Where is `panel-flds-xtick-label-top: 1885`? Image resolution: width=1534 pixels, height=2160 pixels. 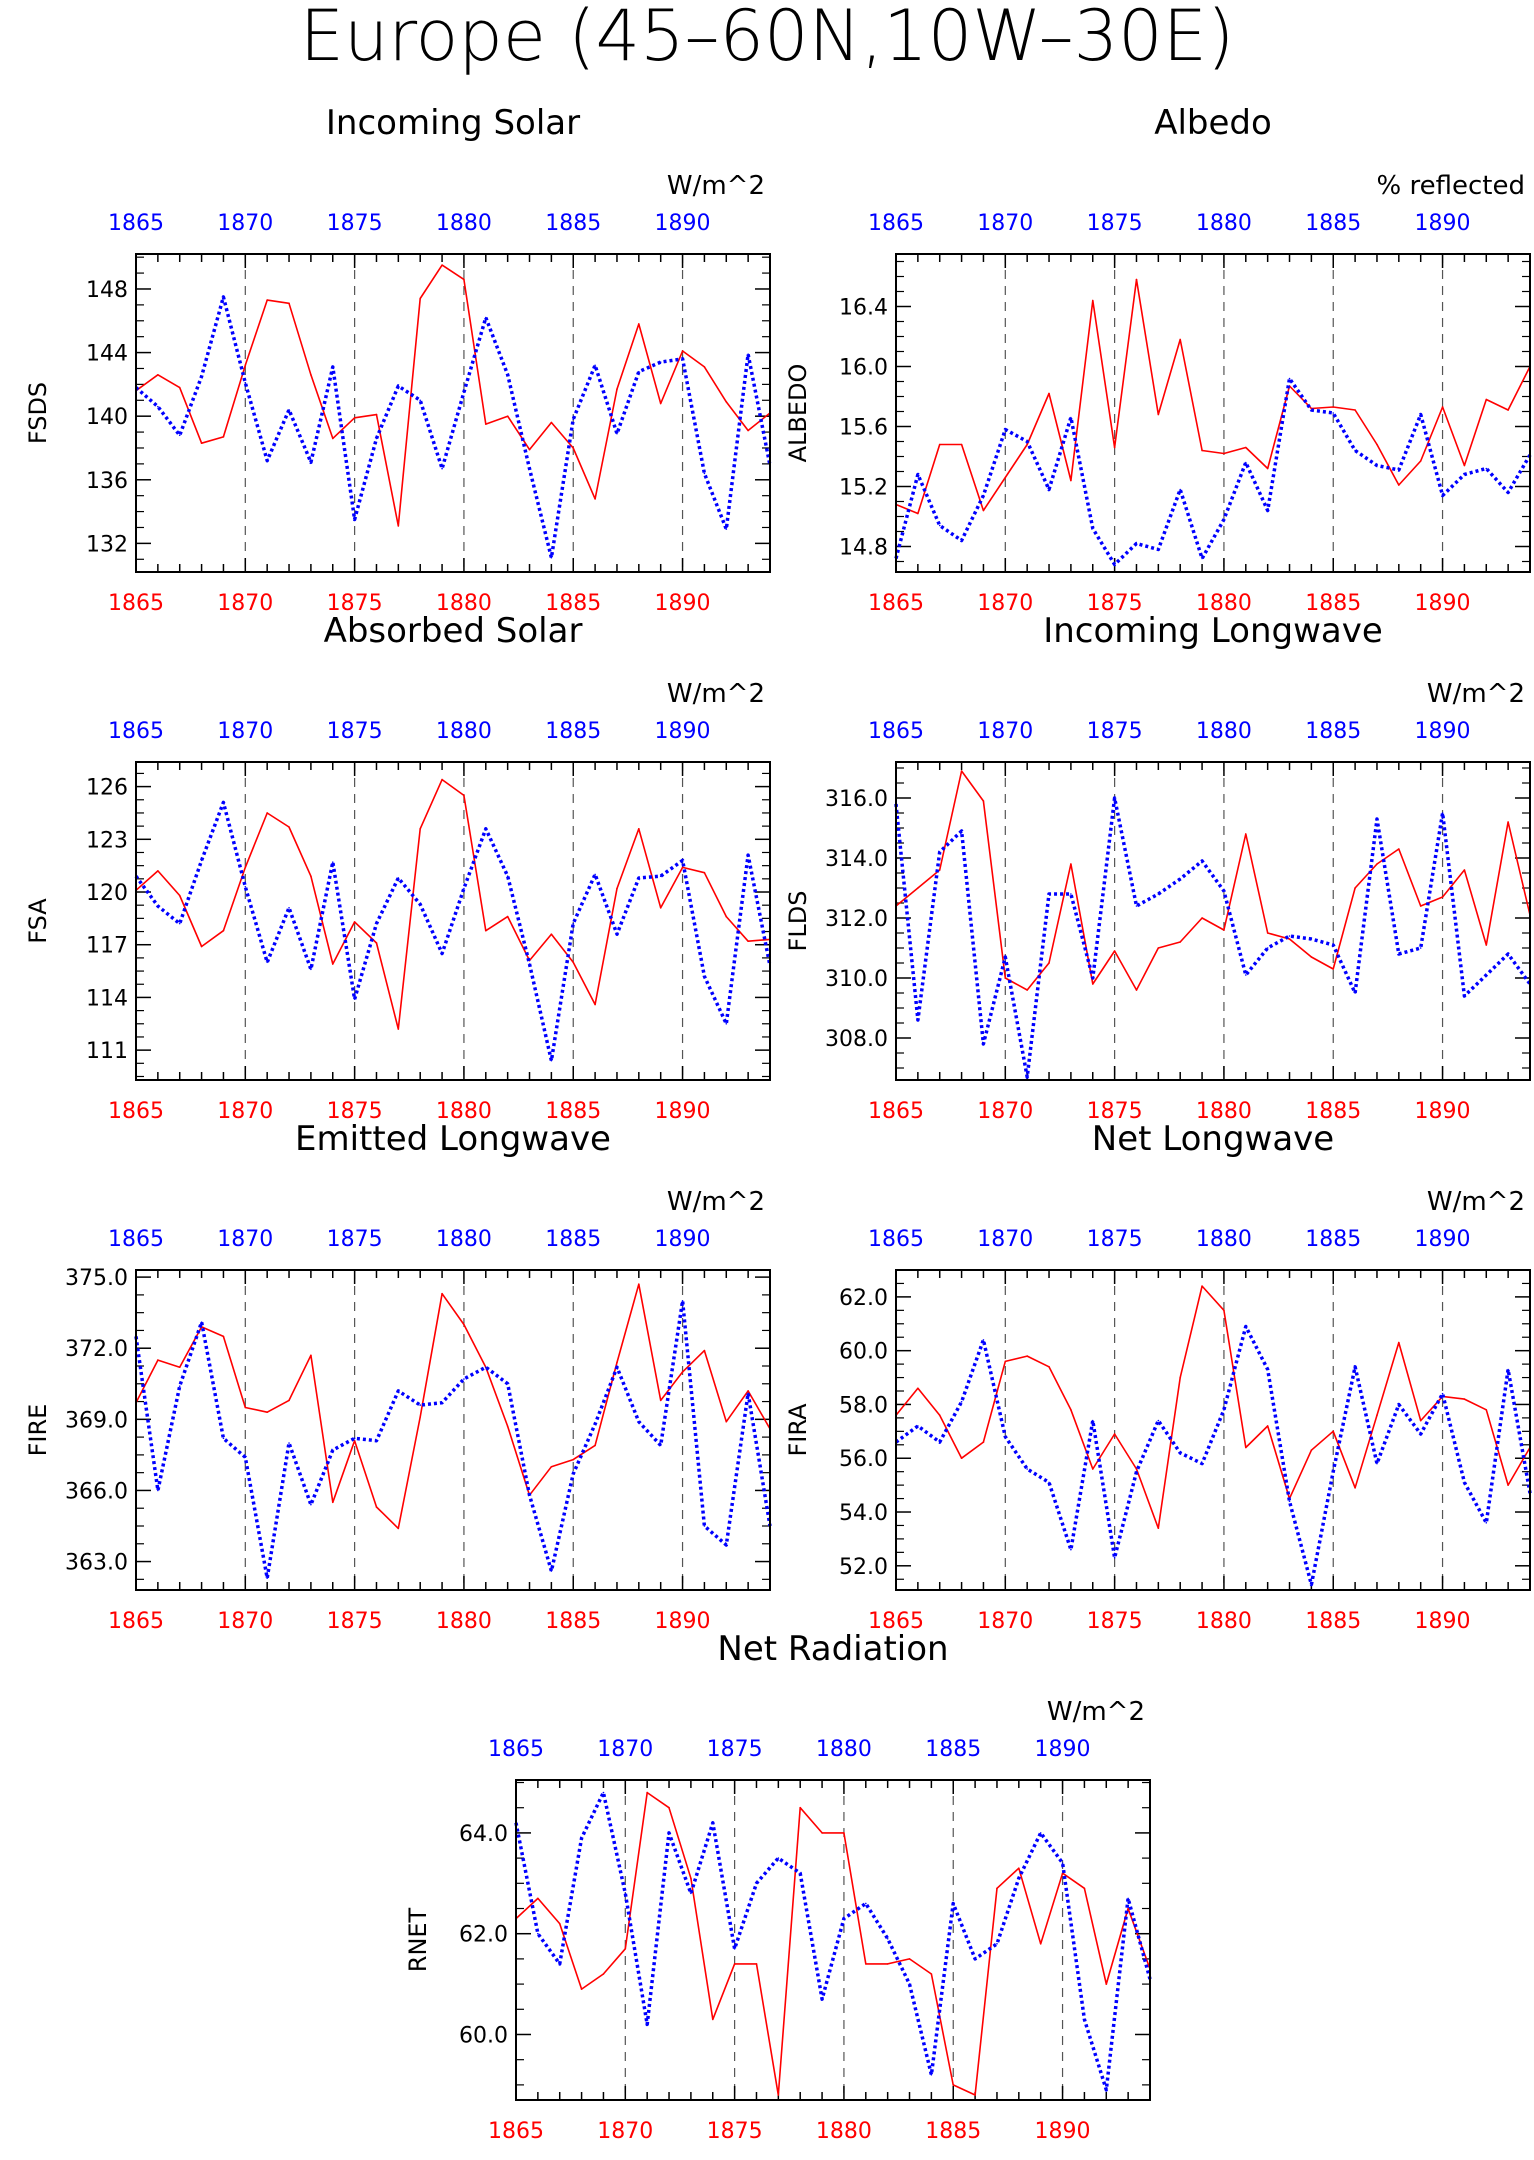
panel-flds-xtick-label-top: 1885 is located at coordinates (1333, 731).